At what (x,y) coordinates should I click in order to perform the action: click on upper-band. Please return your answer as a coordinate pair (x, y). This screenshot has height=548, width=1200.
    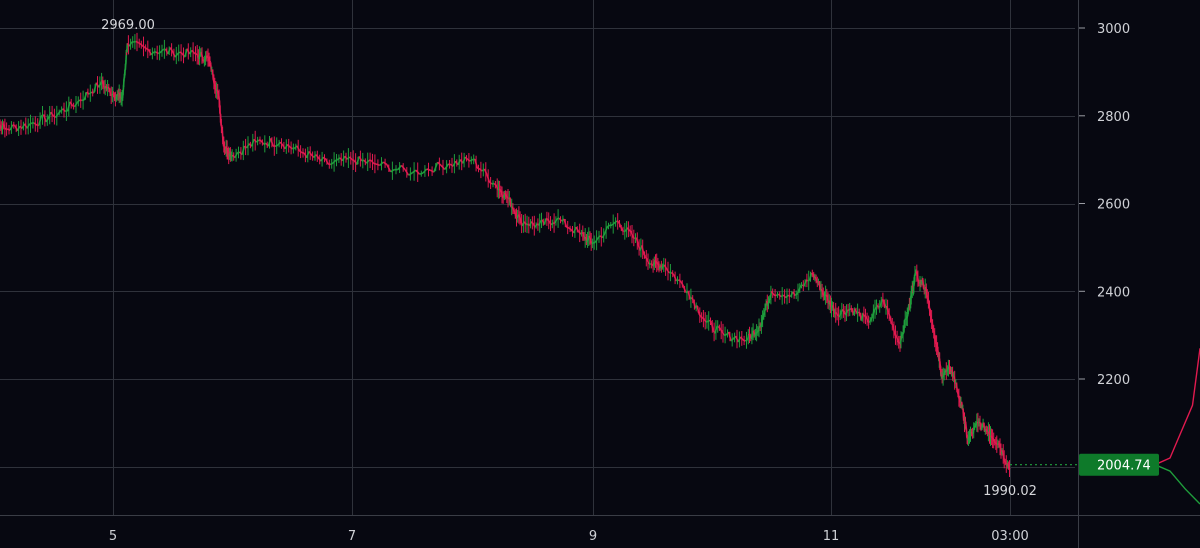
    Looking at the image, I should click on (1177, 407).